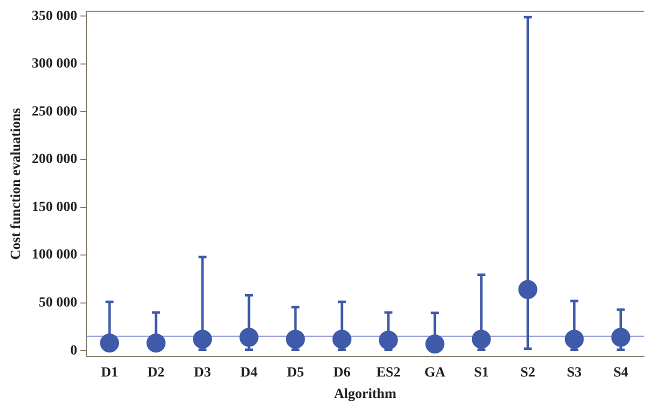  What do you see at coordinates (109, 372) in the screenshot?
I see `x-tick-label: D1` at bounding box center [109, 372].